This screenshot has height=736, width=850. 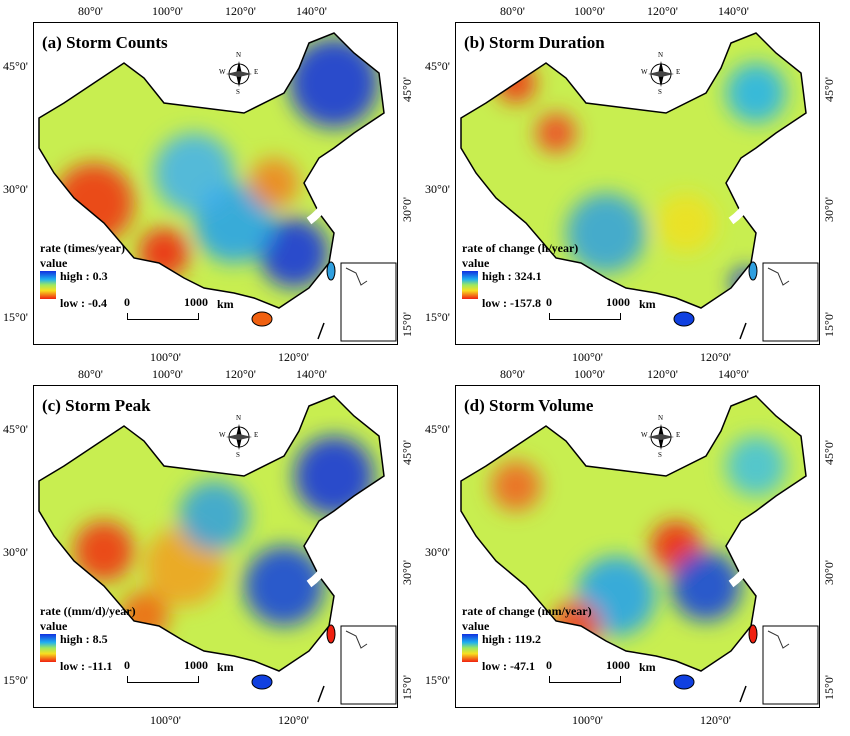 I want to click on legend-title: rate of change (h/year), so click(x=520, y=248).